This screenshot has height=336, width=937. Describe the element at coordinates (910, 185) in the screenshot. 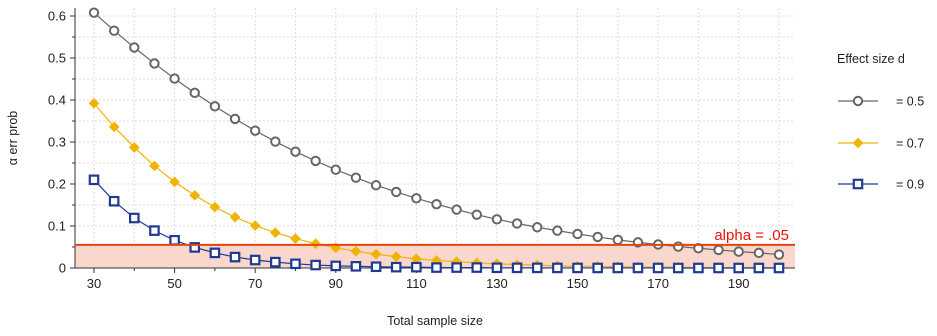

I see `legend-label: = 0.9` at that location.